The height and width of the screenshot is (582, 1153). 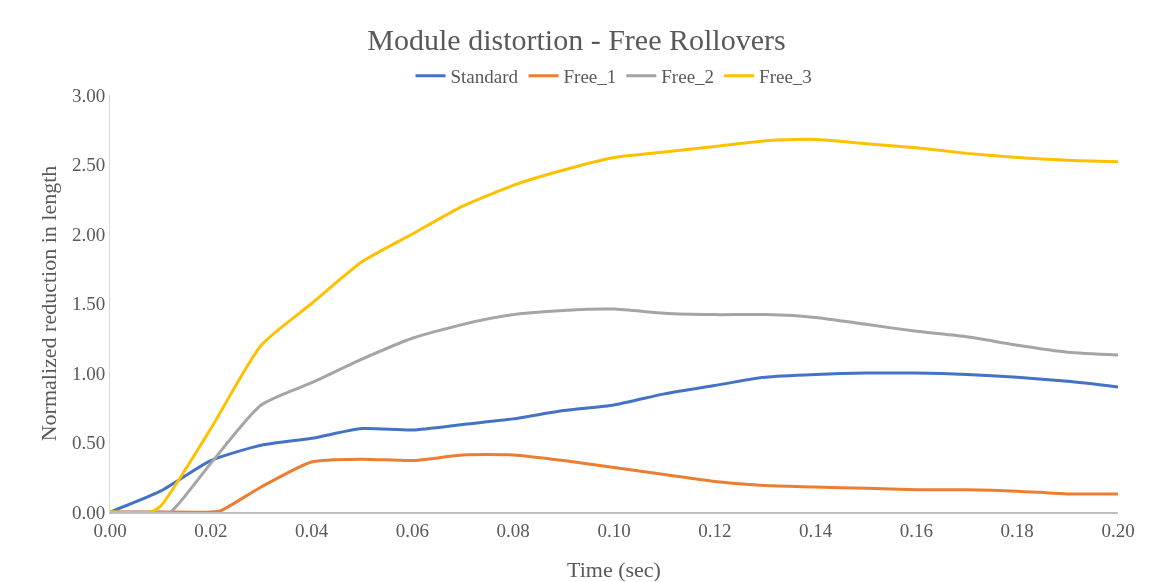 What do you see at coordinates (311, 530) in the screenshot?
I see `x-tick-label: 0.04` at bounding box center [311, 530].